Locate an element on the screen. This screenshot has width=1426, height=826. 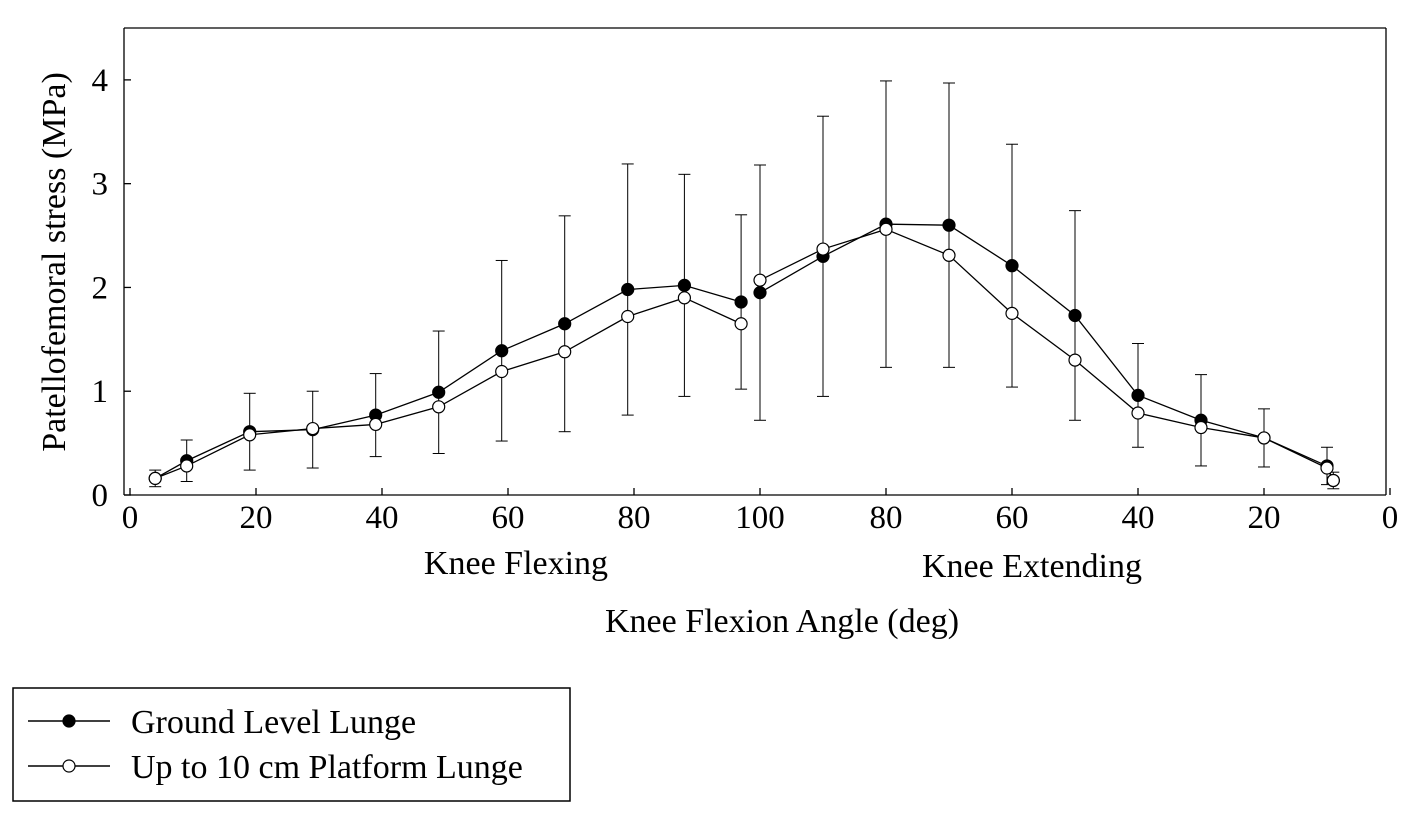
x-axis-ticks: 0 20 40 60 80 100 80 60 40 20 0 is located at coordinates (760, 512).